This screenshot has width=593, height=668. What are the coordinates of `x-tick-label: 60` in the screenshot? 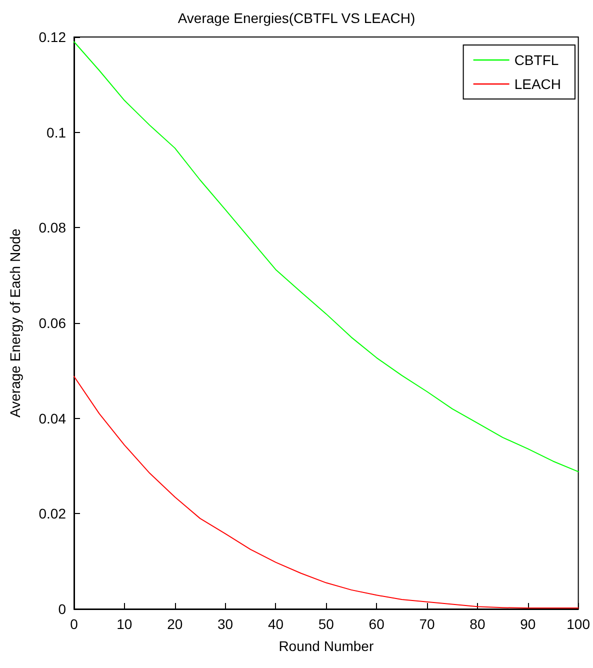 It's located at (376, 624).